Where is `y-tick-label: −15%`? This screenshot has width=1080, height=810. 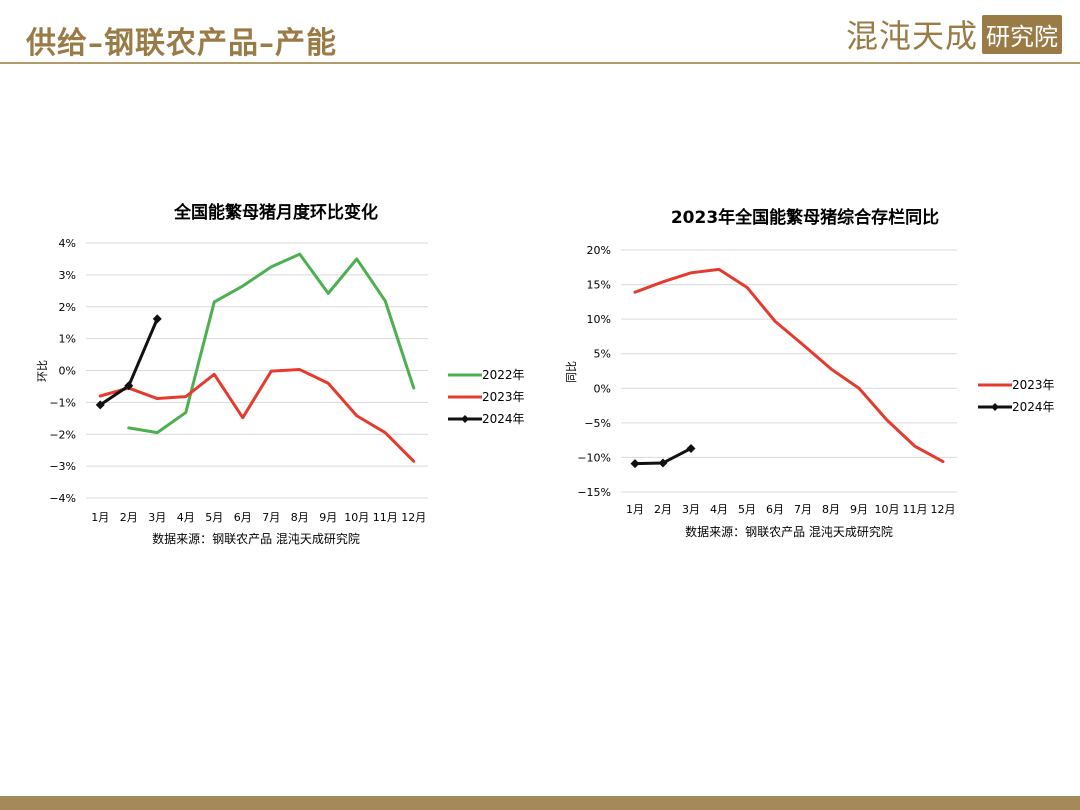 y-tick-label: −15% is located at coordinates (594, 492).